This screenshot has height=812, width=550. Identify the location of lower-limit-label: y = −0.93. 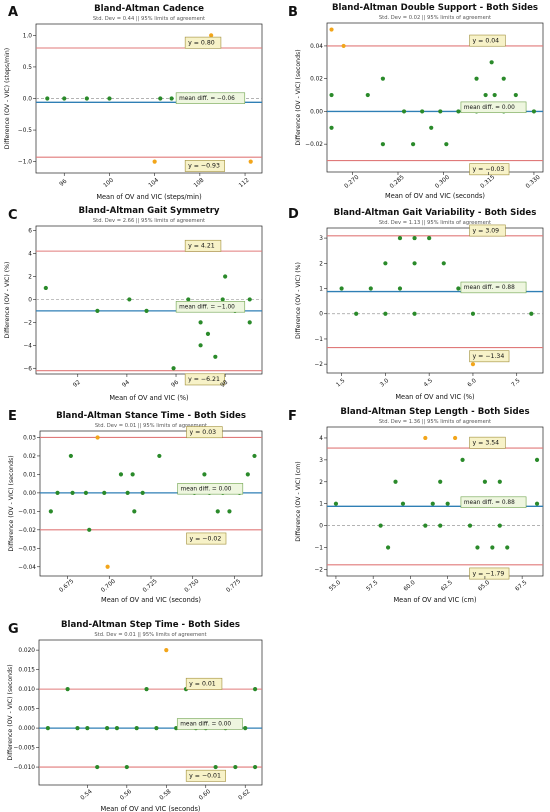
(204, 166).